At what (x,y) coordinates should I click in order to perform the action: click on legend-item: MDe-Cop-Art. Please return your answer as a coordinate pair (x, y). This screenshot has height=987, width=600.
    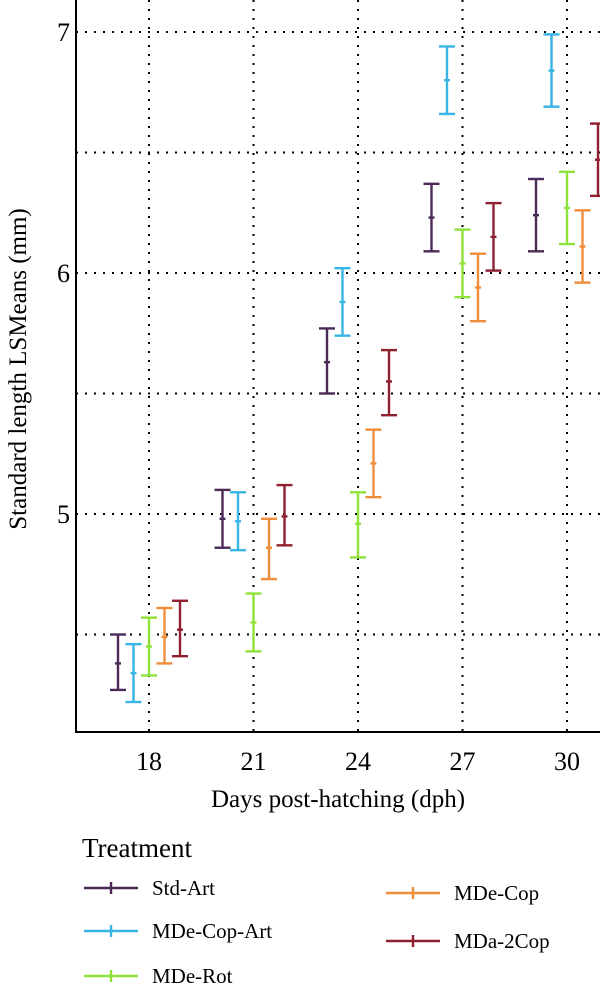
    Looking at the image, I should click on (178, 931).